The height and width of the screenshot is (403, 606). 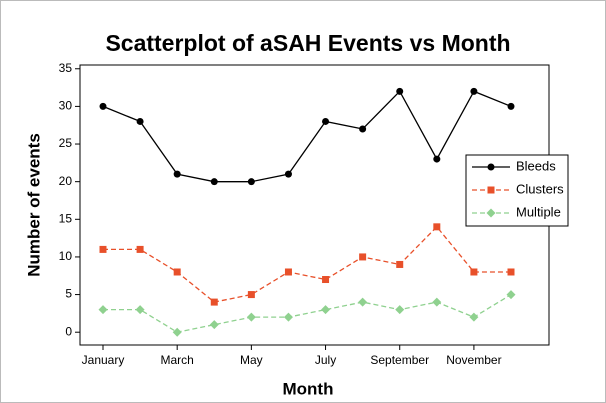 What do you see at coordinates (540, 188) in the screenshot?
I see `legend-label: Clusters` at bounding box center [540, 188].